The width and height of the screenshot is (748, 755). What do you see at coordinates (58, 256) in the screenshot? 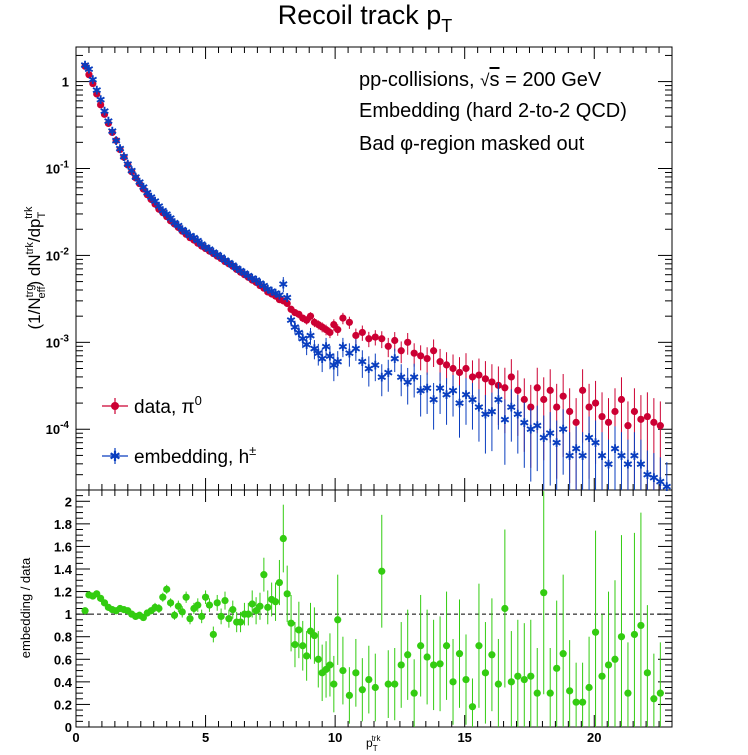
I see `top-y-tick-labels: 10-4 10-3 10-2 10-1 1` at bounding box center [58, 256].